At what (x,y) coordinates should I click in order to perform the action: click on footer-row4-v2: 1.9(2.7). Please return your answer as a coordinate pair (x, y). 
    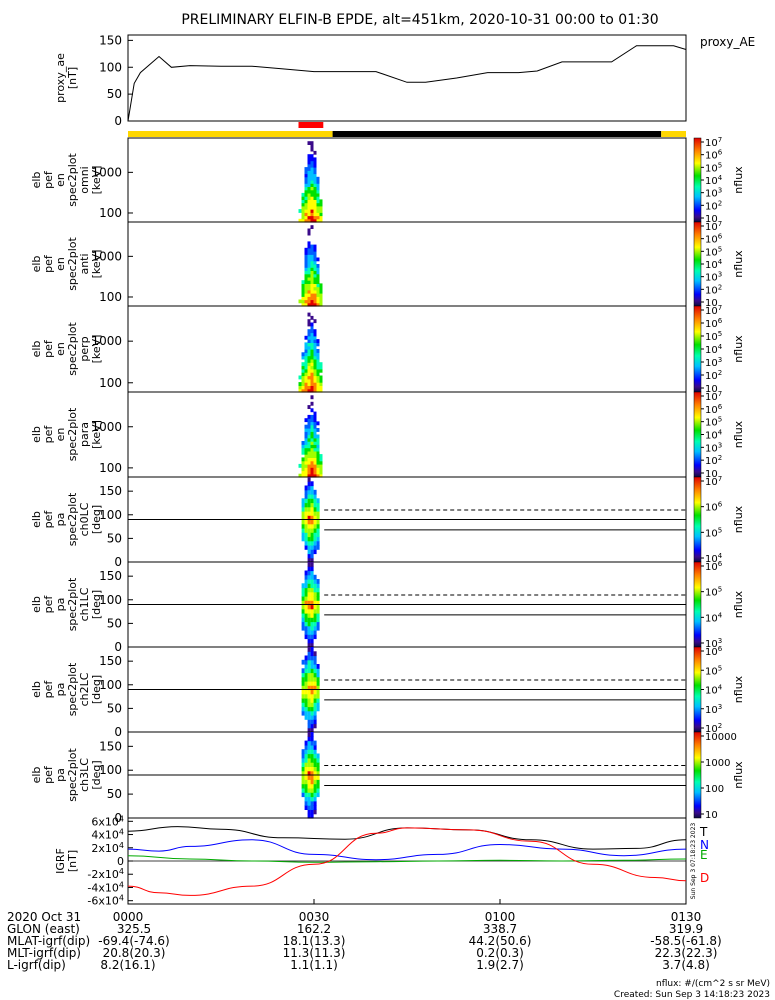
    Looking at the image, I should click on (500, 965).